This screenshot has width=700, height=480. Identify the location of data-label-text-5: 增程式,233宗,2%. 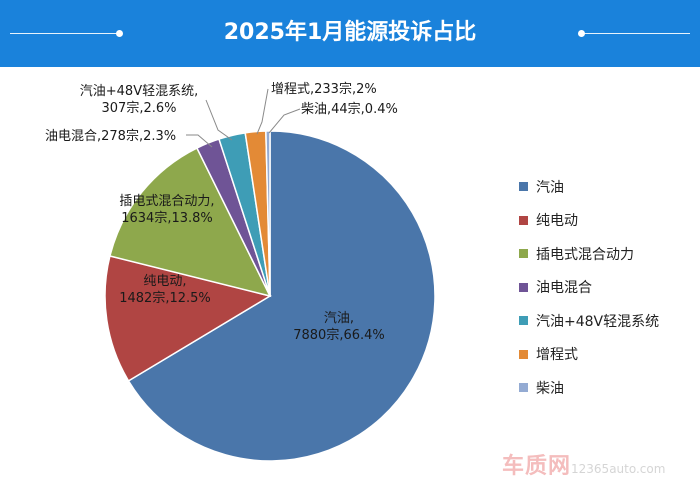
(324, 89).